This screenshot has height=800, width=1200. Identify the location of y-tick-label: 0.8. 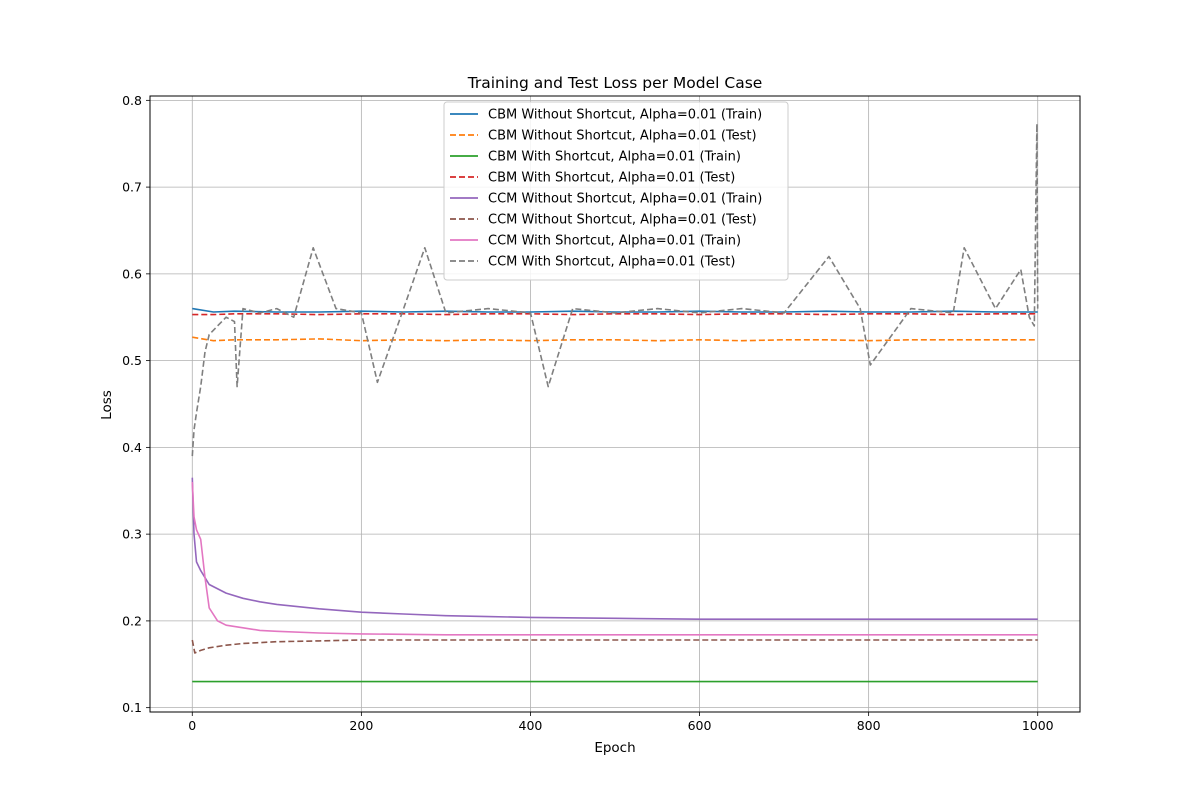
(132, 100).